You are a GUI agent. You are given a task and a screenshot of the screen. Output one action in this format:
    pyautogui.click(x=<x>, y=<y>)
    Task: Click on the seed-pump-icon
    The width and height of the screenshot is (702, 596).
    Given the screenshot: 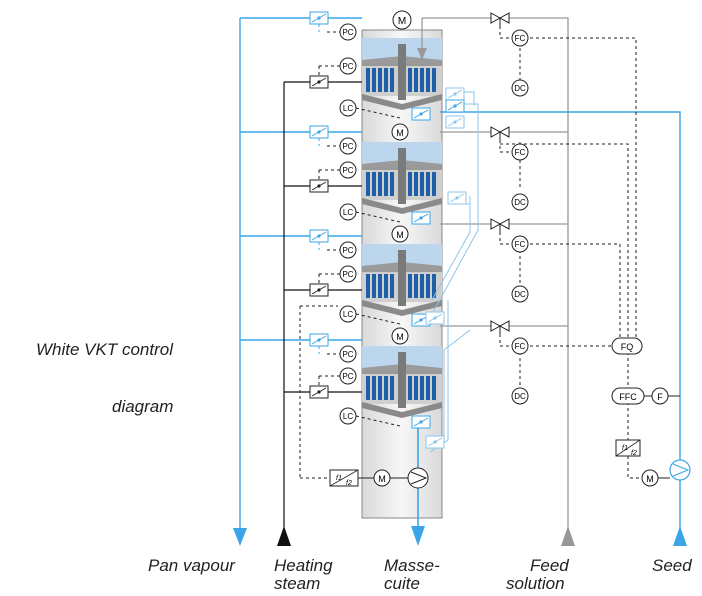 What is the action you would take?
    pyautogui.click(x=680, y=470)
    